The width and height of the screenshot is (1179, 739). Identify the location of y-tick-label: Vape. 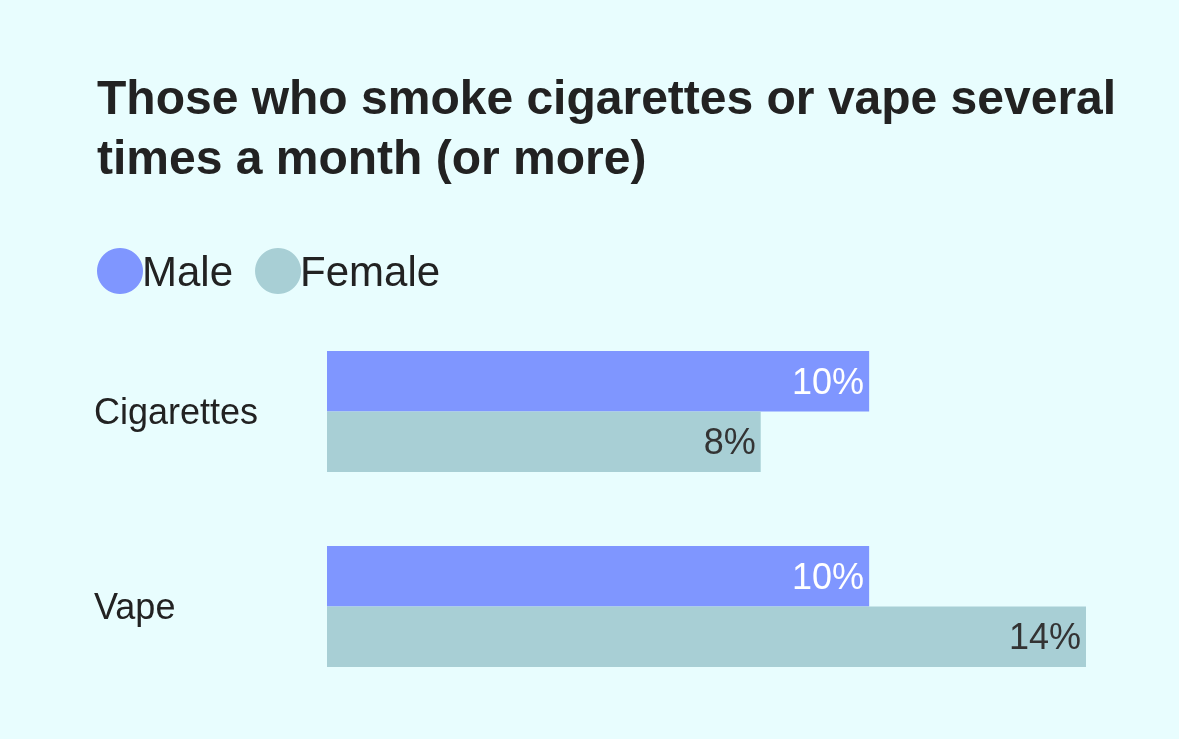
(135, 606).